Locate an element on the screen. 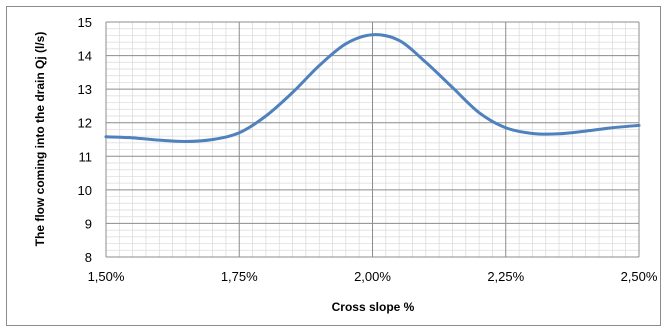  y-tick-label: 10 is located at coordinates (85, 190).